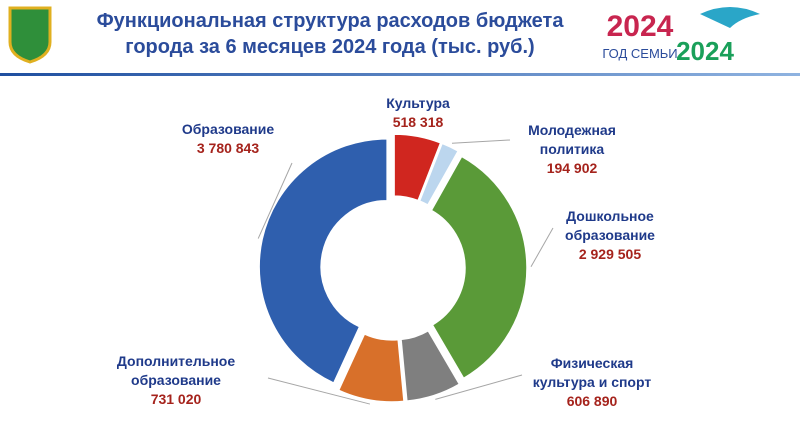 The image size is (800, 439). What do you see at coordinates (228, 148) in the screenshot?
I see `value-label: 3 780 843` at bounding box center [228, 148].